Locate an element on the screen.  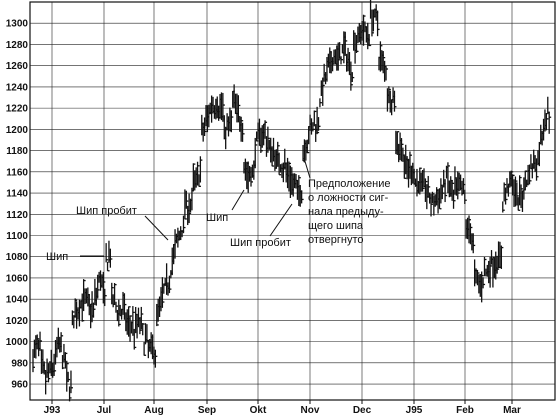
y-tick-label: 1280 is located at coordinates (17, 45).